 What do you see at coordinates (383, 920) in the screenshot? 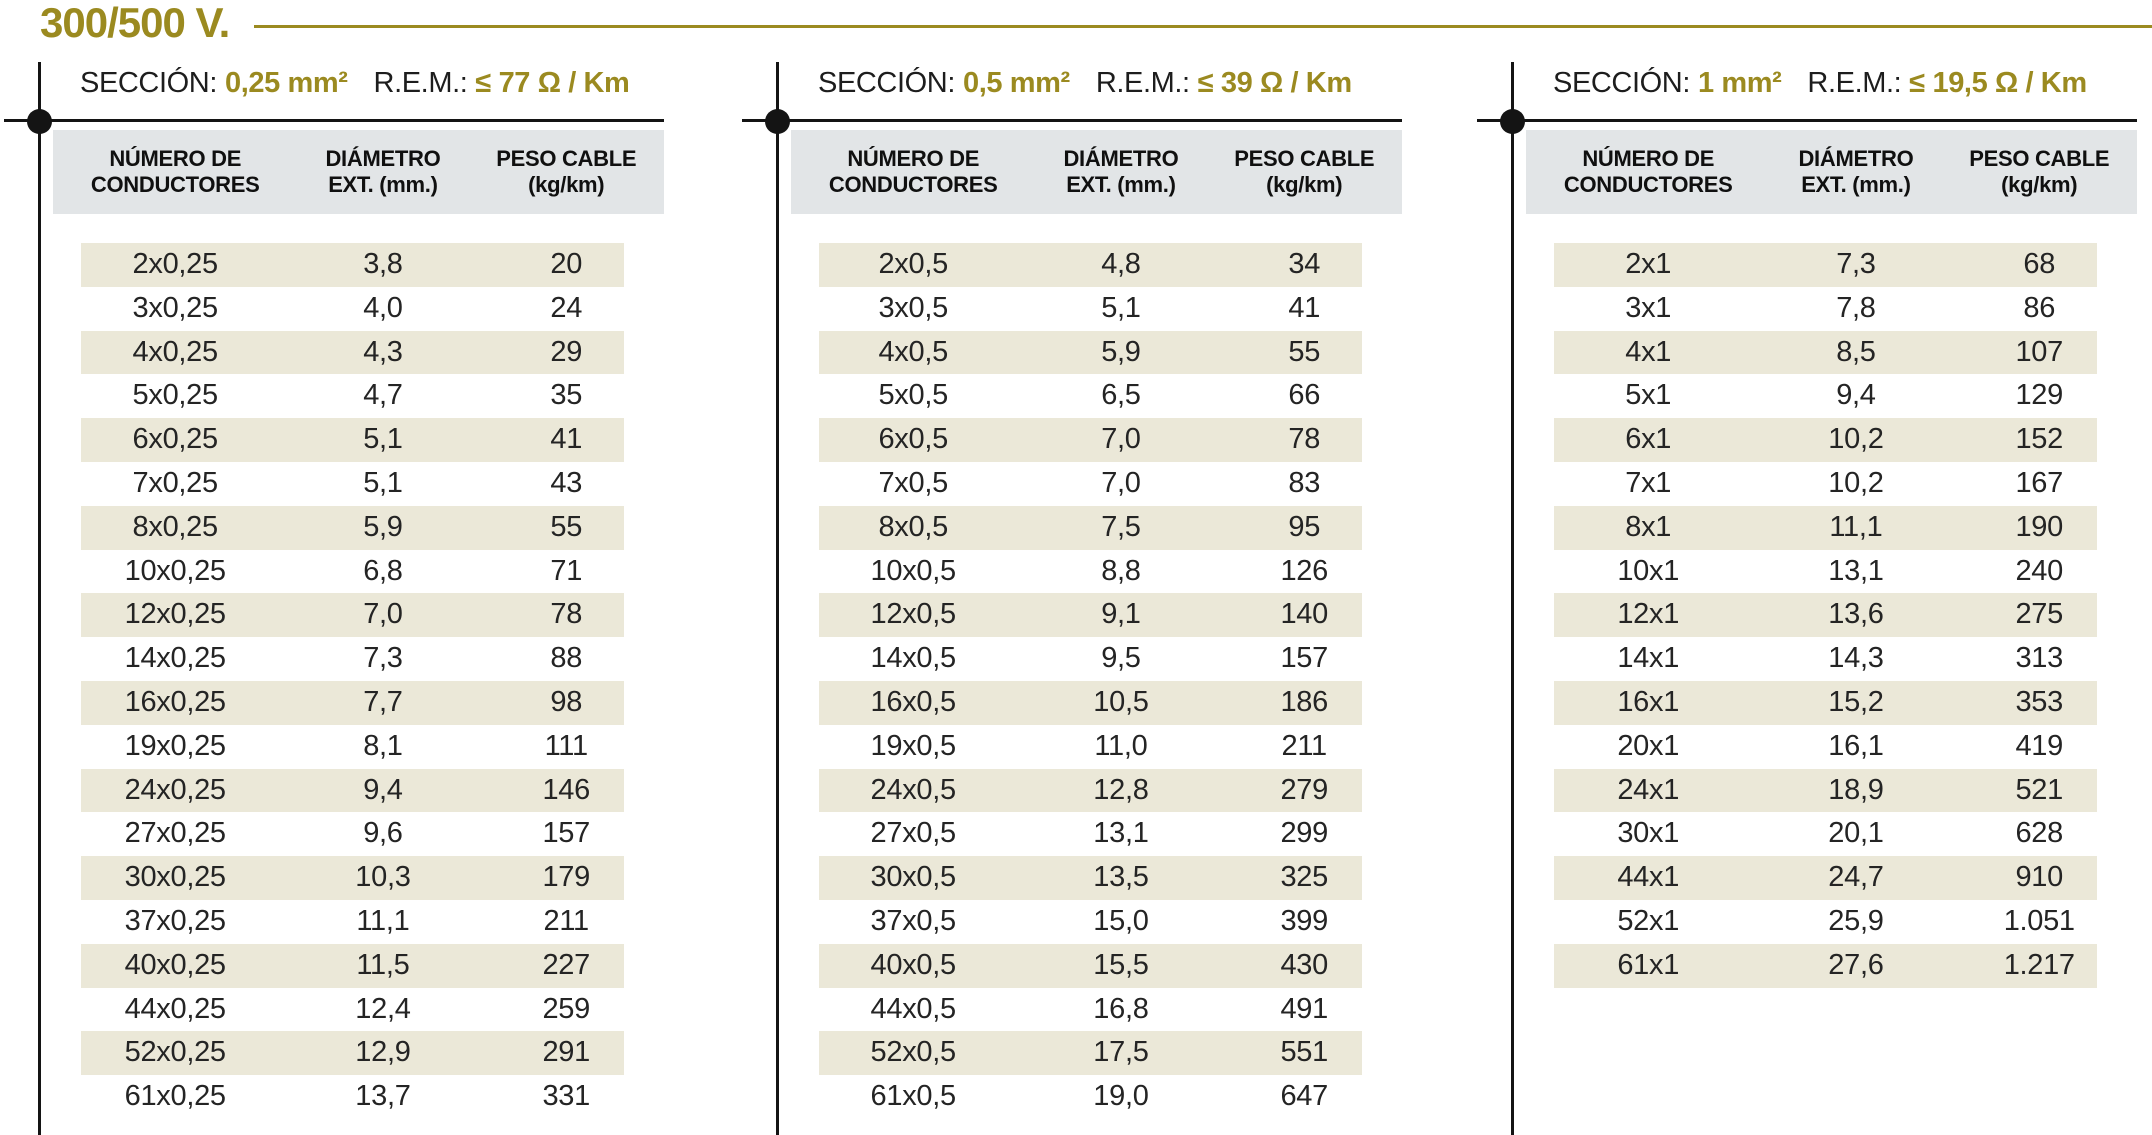
I see `table-cell: 11,1` at bounding box center [383, 920].